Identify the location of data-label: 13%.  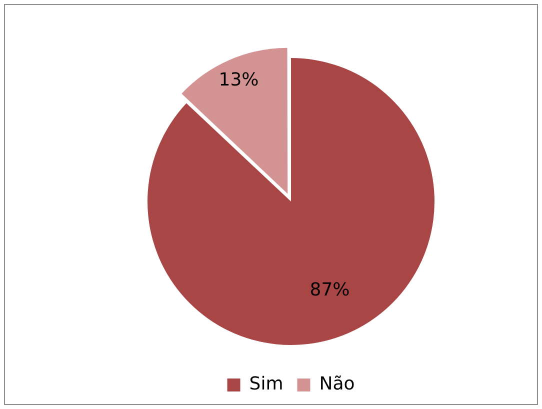
(238, 79).